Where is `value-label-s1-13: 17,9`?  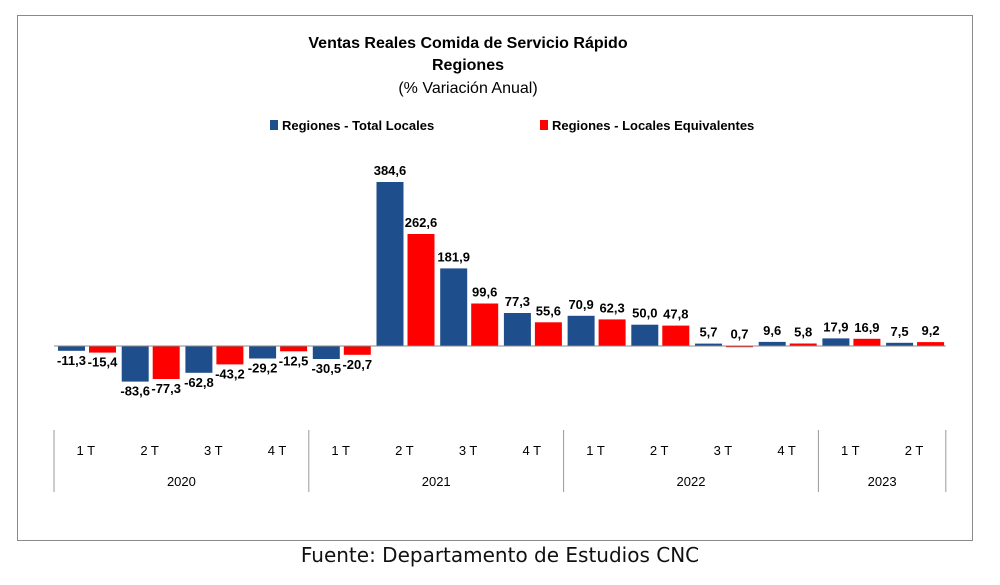 value-label-s1-13: 17,9 is located at coordinates (835, 326).